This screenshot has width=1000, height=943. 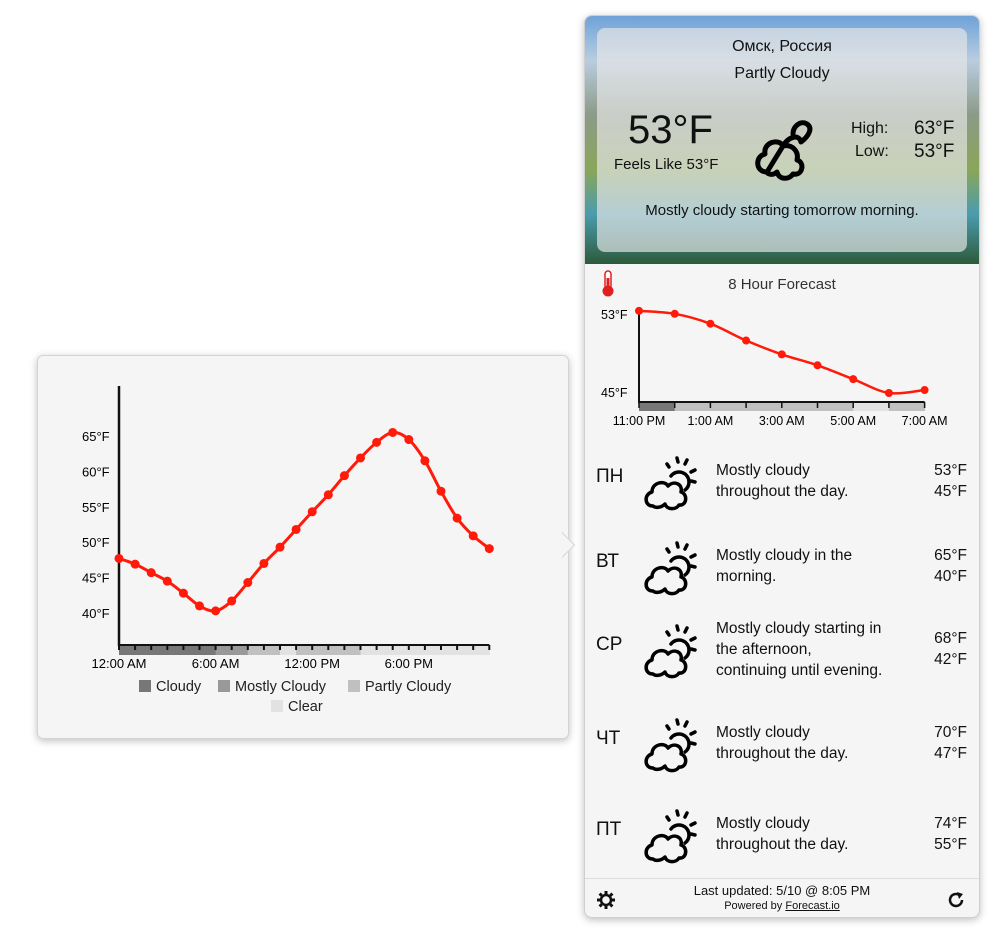 I want to click on y-tick-label: 50°F, so click(x=96, y=542).